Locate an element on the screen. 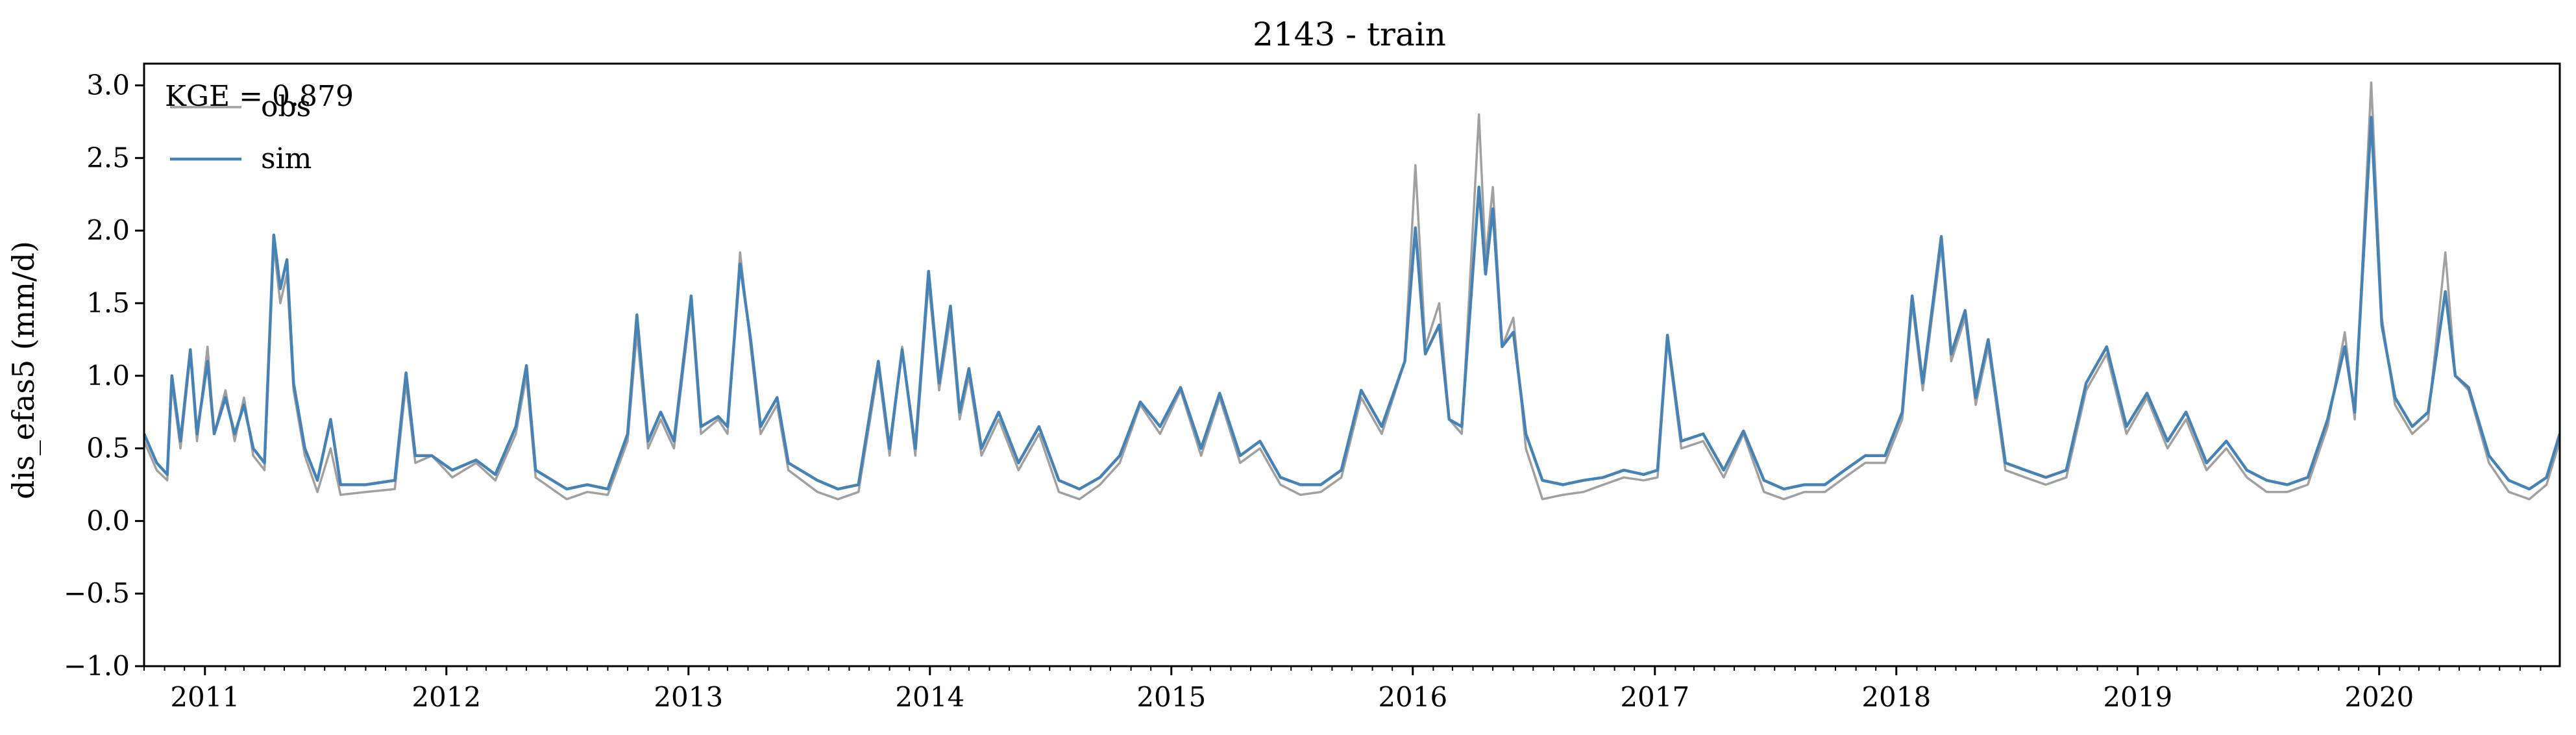 The height and width of the screenshot is (735, 2576). y-tick-label: 3.0 is located at coordinates (108, 85).